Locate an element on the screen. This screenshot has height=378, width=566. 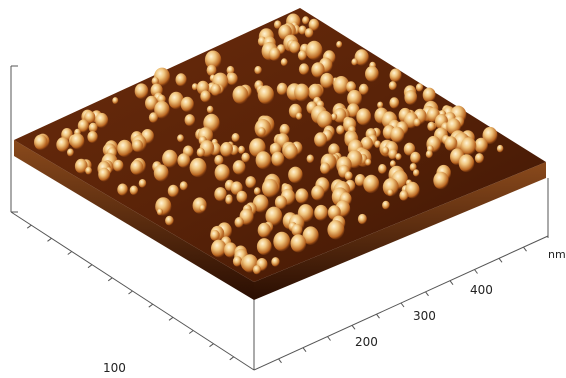
axis-unit-label: nm is located at coordinates (557, 254).